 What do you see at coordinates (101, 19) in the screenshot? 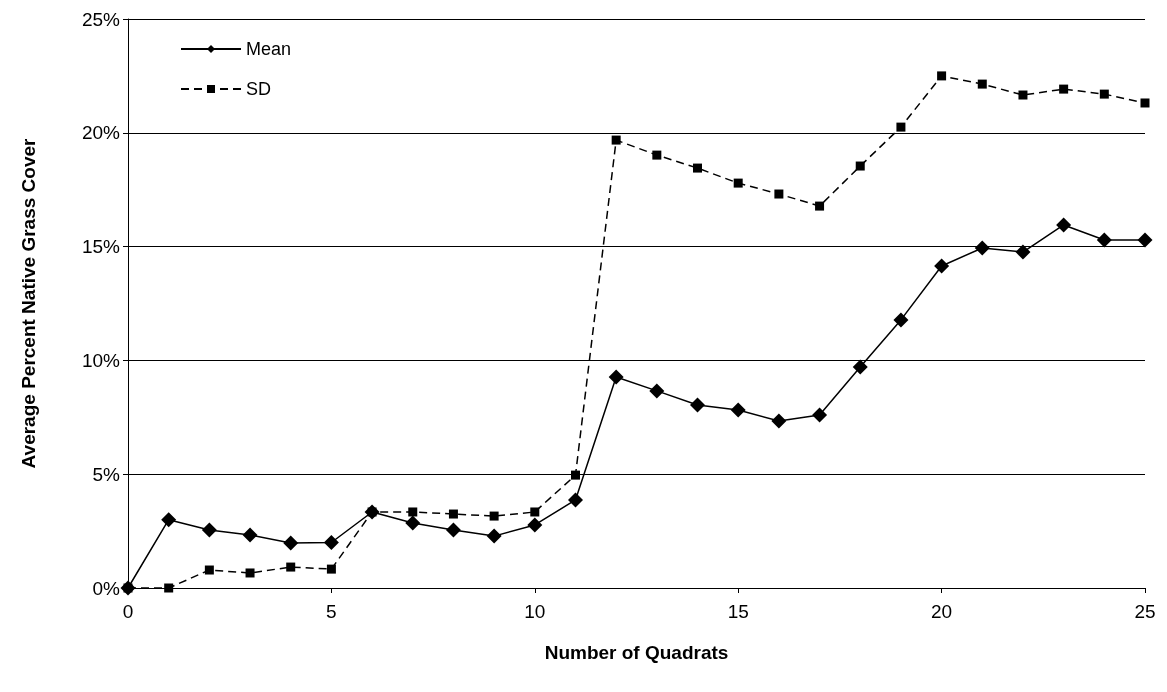
I see `y-tick-label: 25%` at bounding box center [101, 19].